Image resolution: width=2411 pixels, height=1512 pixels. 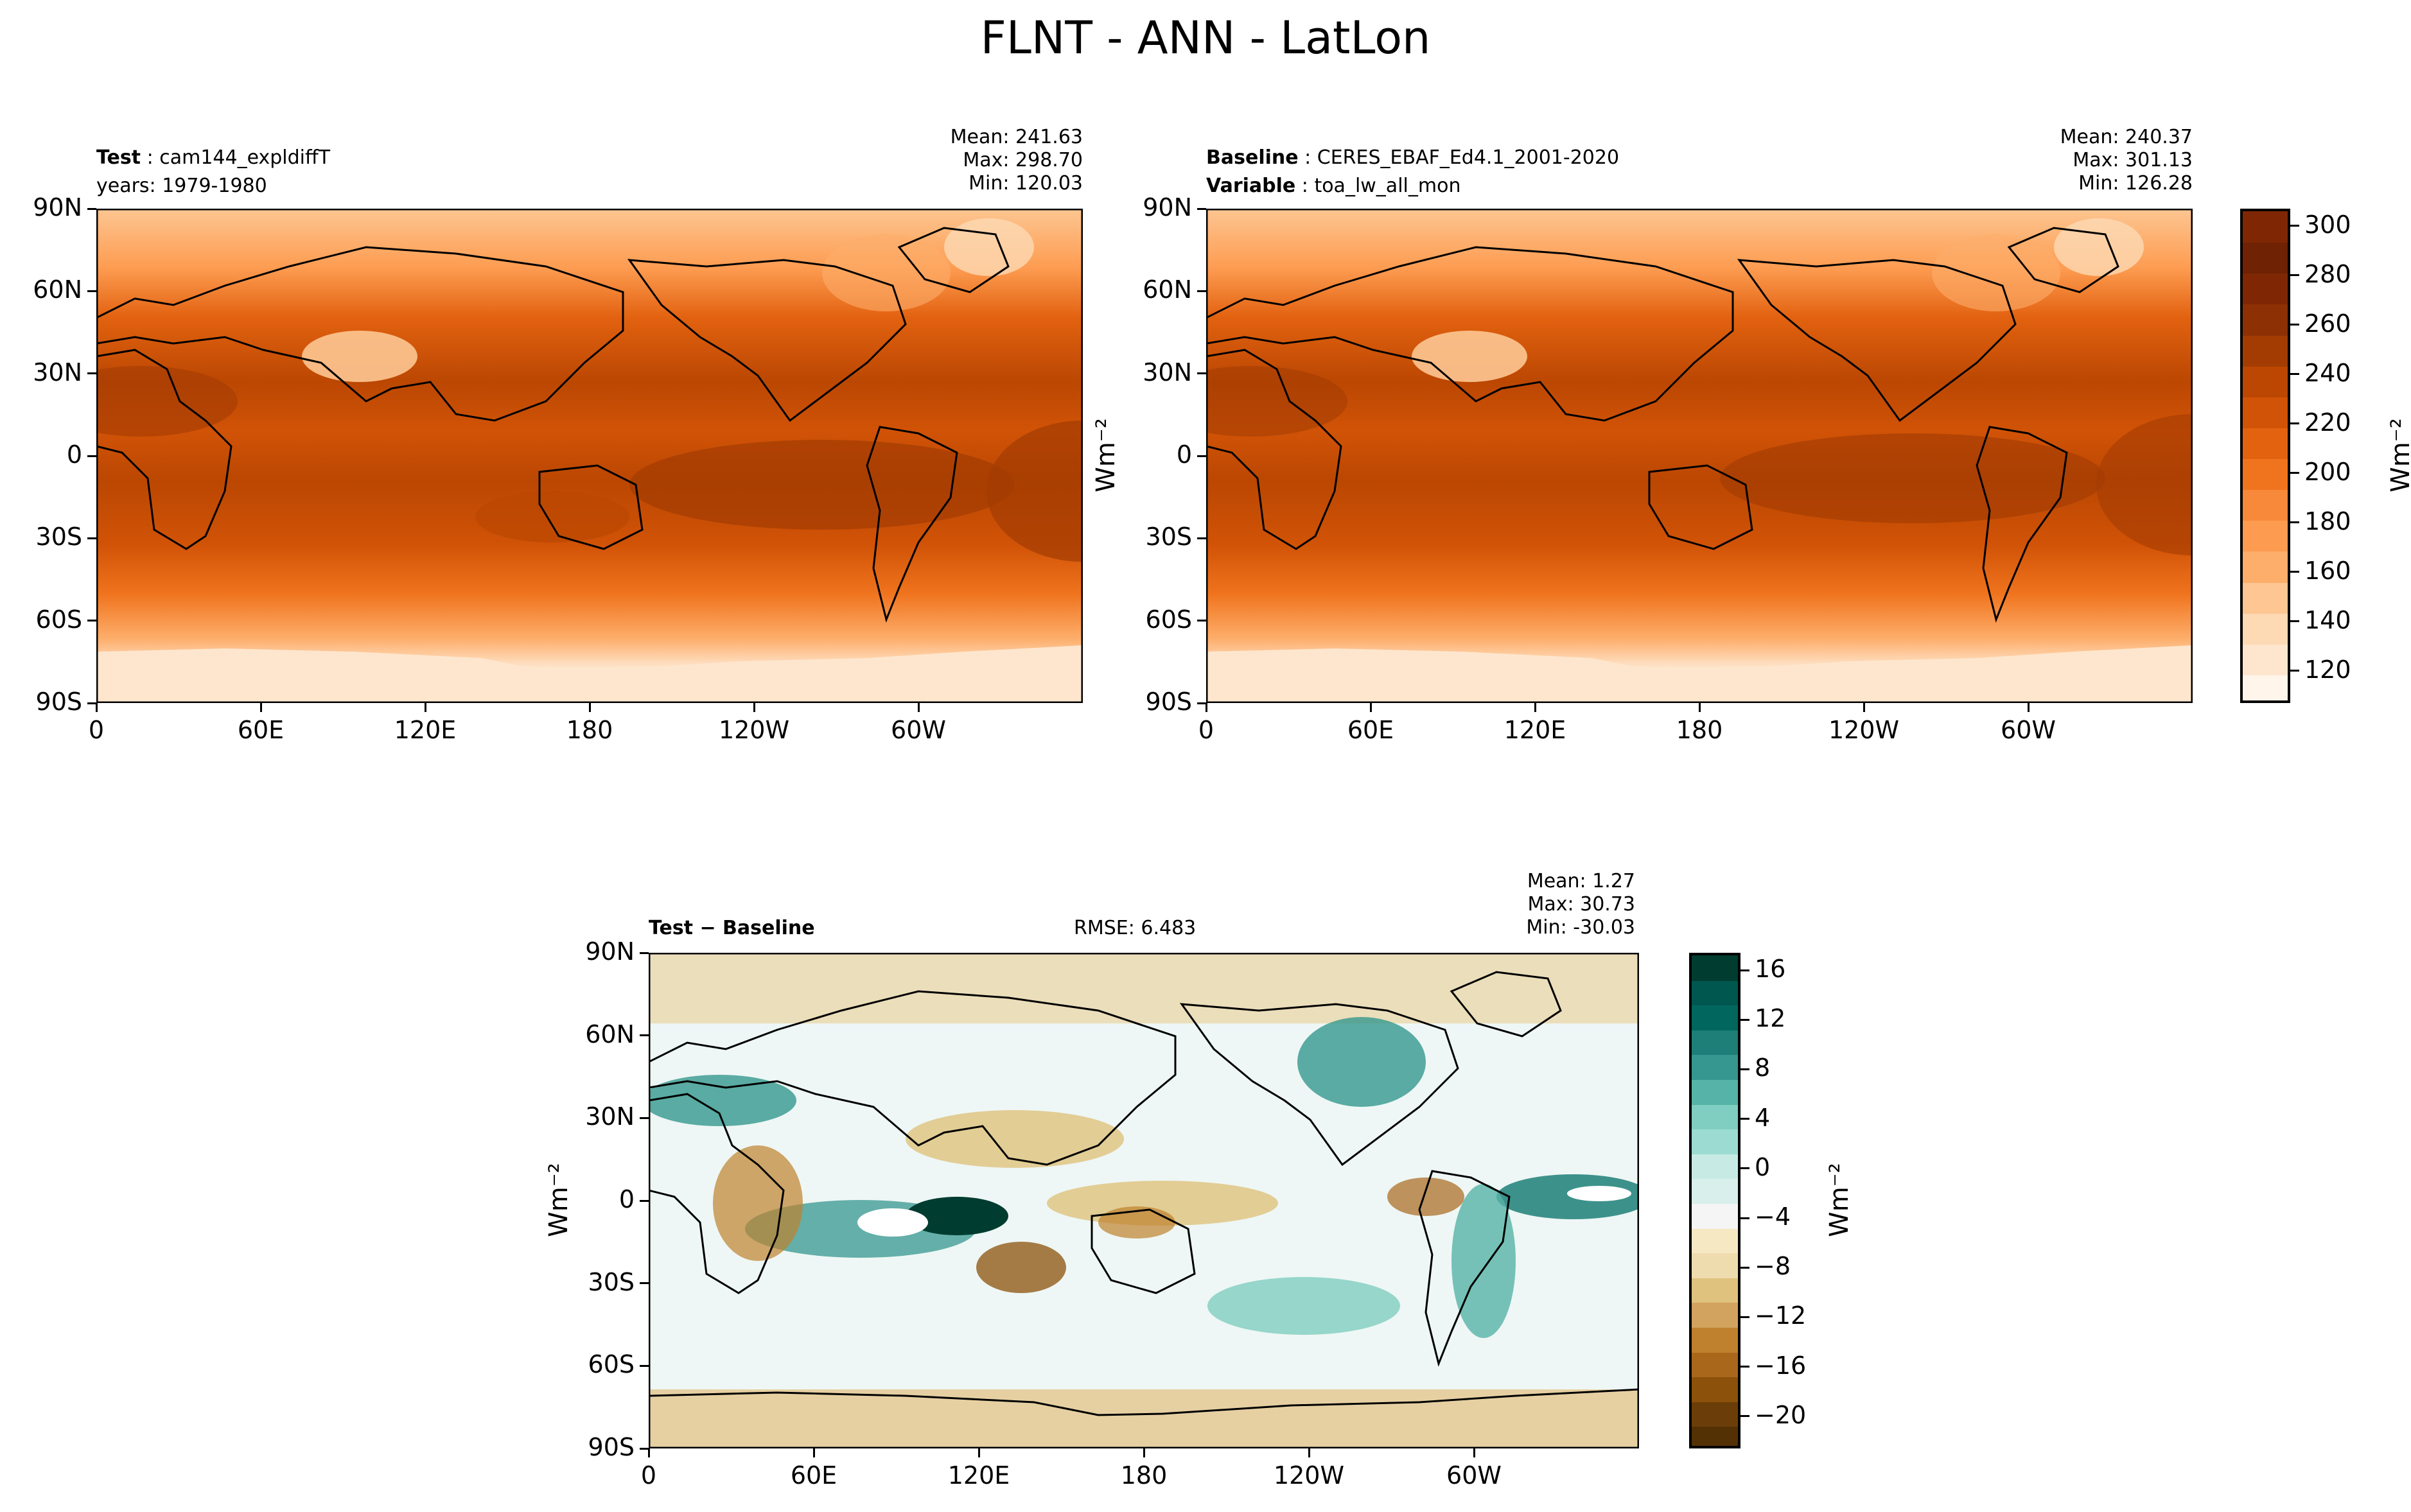 What do you see at coordinates (1714, 1200) in the screenshot?
I see `diff-colorbar` at bounding box center [1714, 1200].